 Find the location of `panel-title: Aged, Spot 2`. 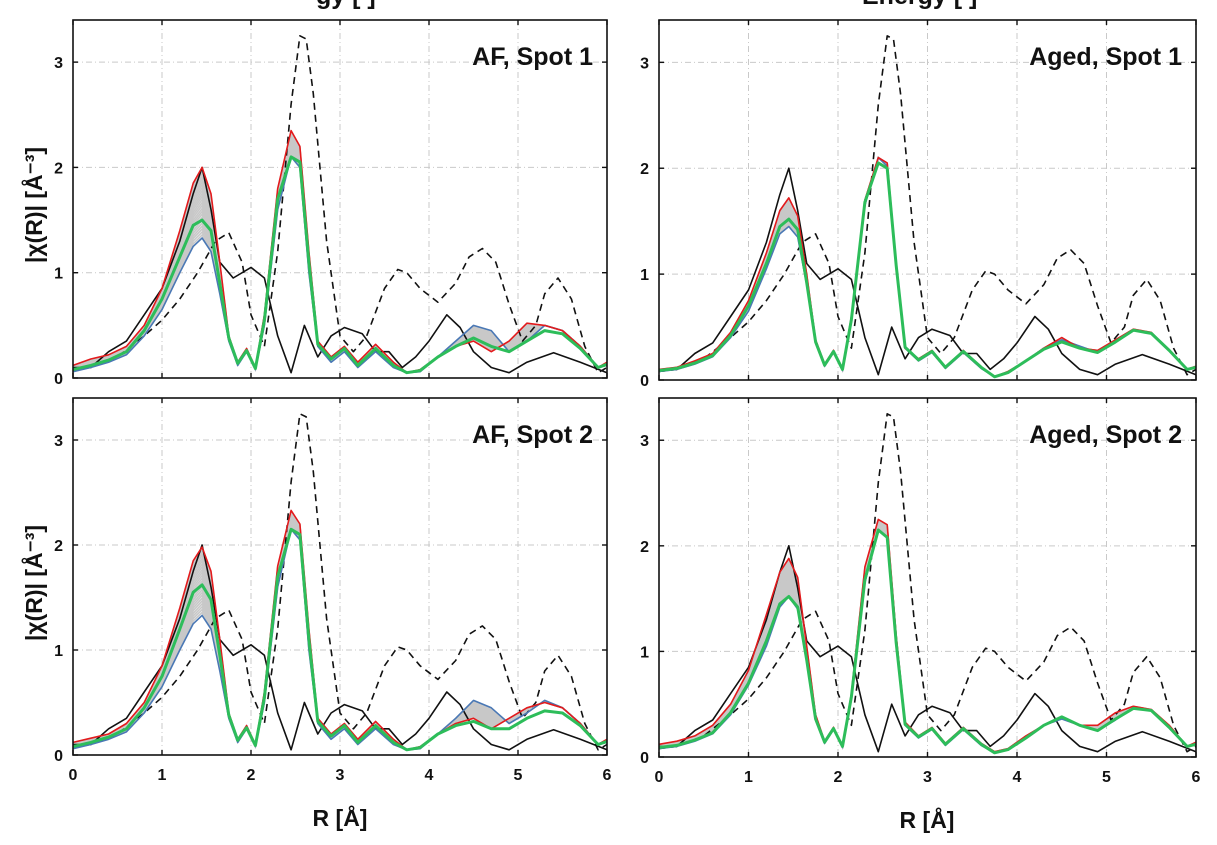

panel-title: Aged, Spot 2 is located at coordinates (1105, 435).